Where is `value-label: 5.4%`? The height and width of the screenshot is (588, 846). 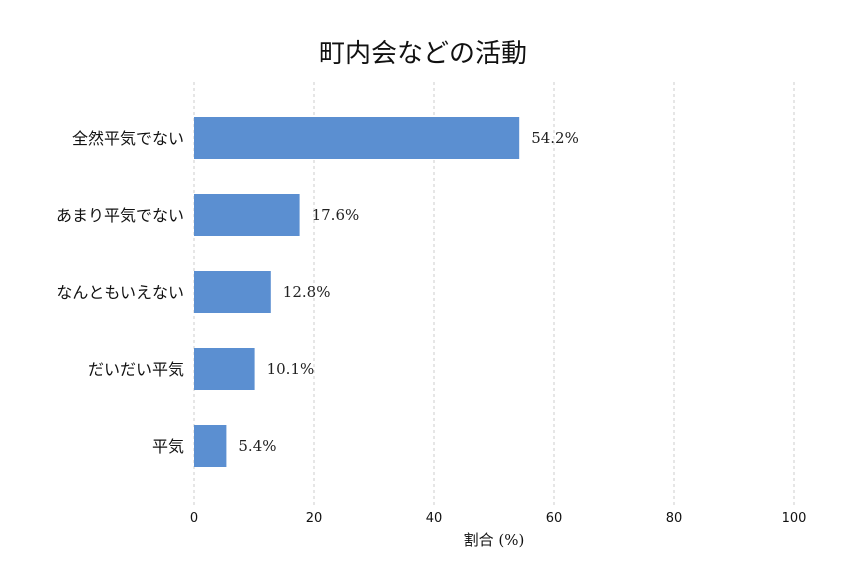 value-label: 5.4% is located at coordinates (257, 446).